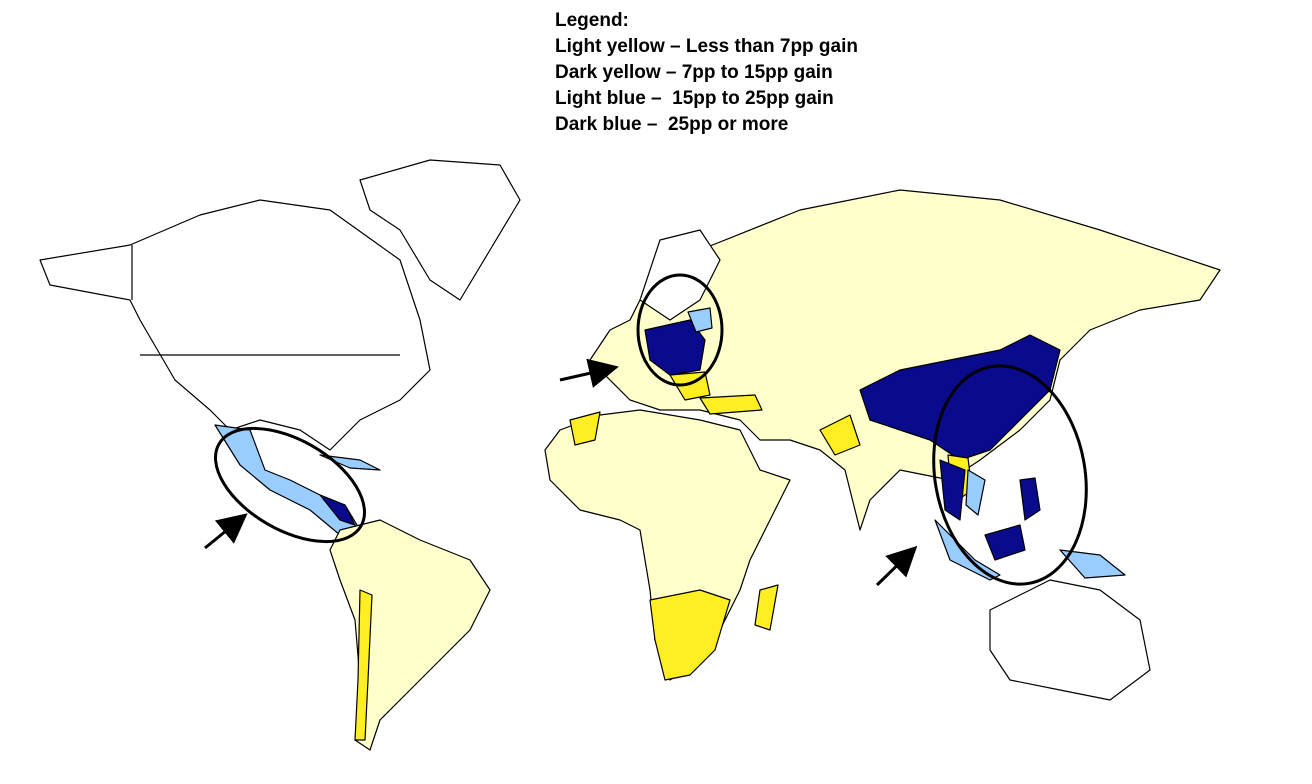 The image size is (1312, 784). What do you see at coordinates (350, 462) in the screenshot?
I see `caribbean` at bounding box center [350, 462].